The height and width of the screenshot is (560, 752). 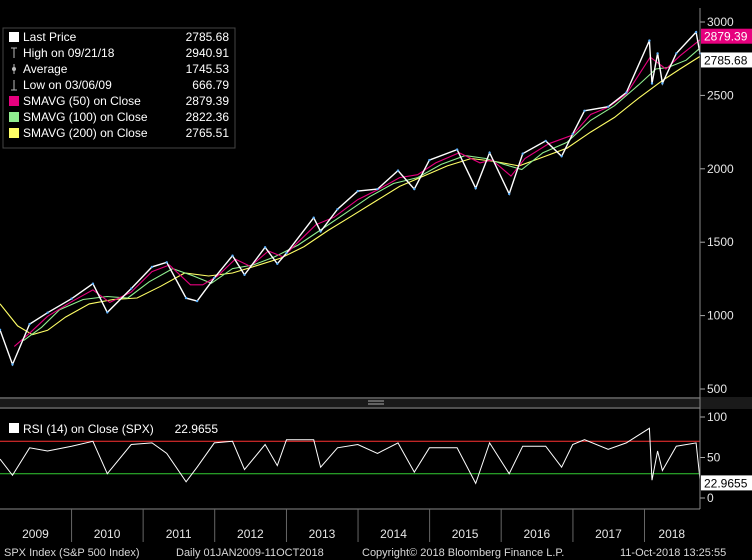 What do you see at coordinates (107, 534) in the screenshot?
I see `x-tick-label: 2010` at bounding box center [107, 534].